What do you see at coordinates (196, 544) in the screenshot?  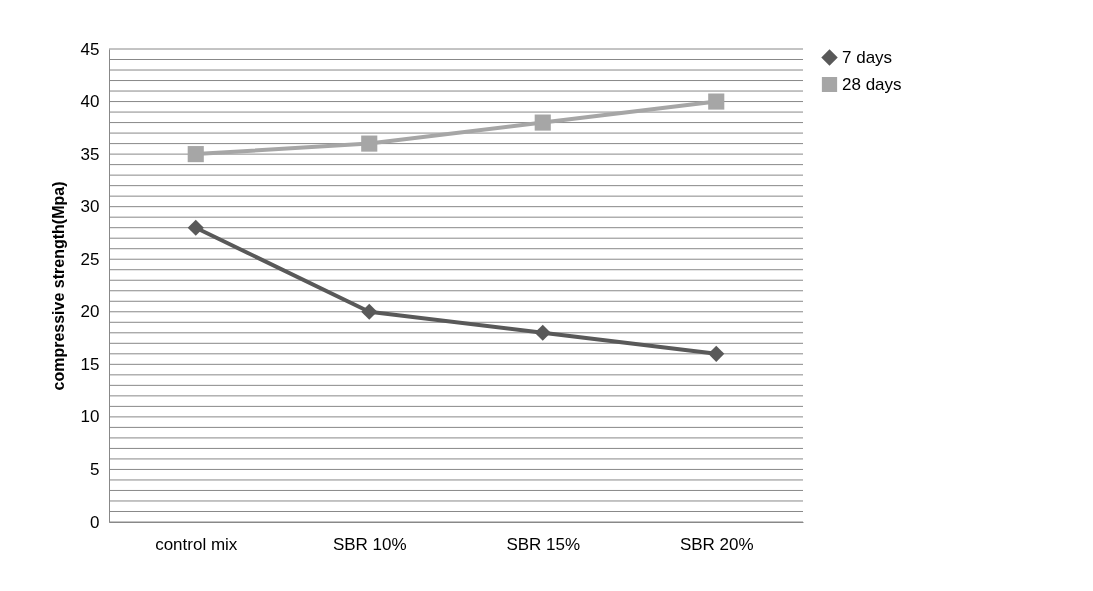 I see `x-tick-label: control mix` at bounding box center [196, 544].